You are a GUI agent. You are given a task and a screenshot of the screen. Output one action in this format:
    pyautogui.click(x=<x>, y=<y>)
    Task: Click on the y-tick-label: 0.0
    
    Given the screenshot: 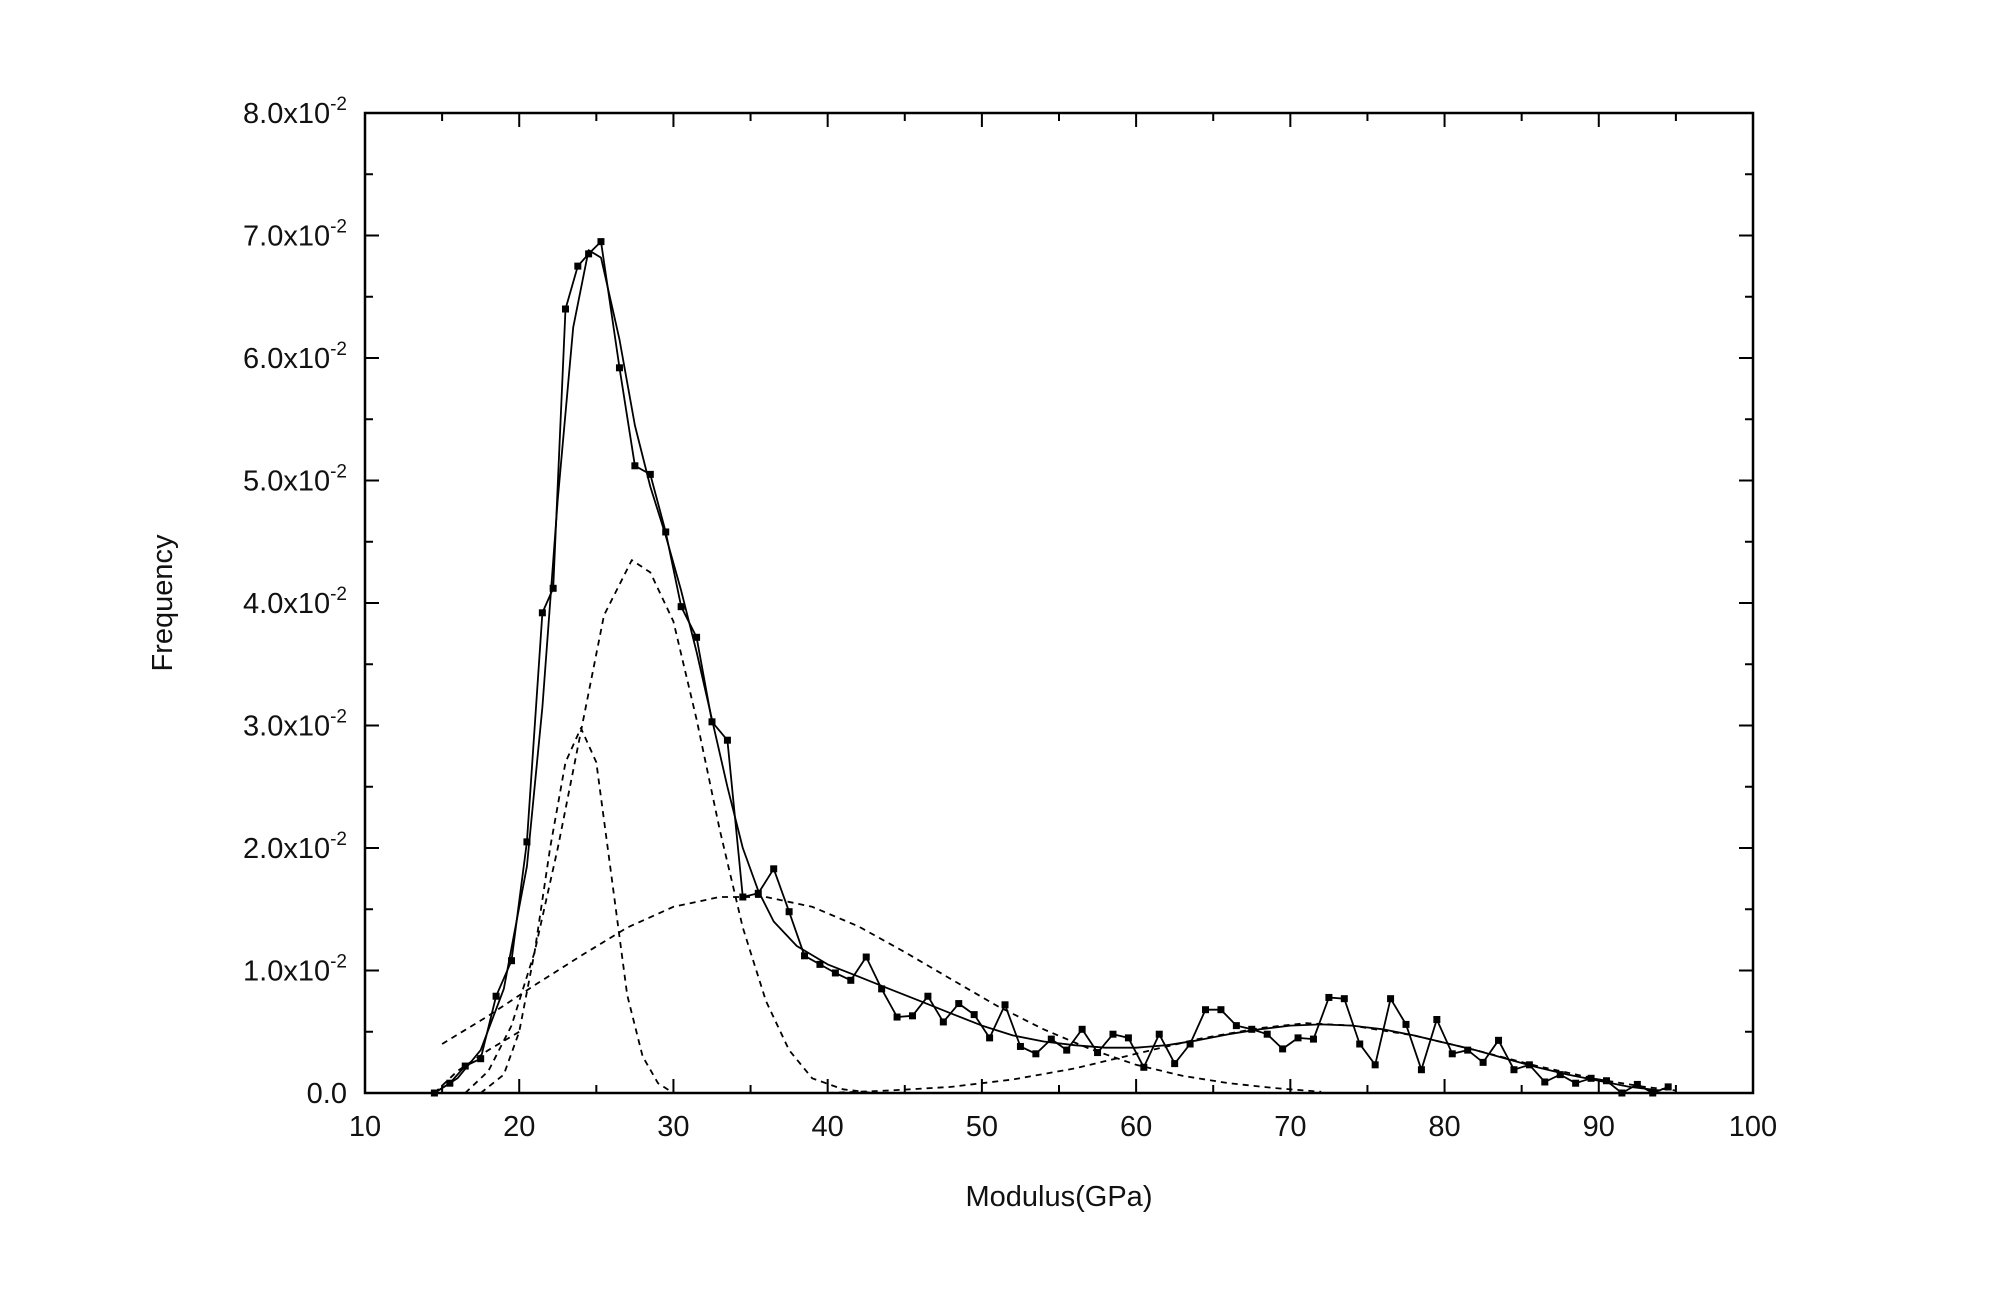 What is the action you would take?
    pyautogui.click(x=327, y=1094)
    